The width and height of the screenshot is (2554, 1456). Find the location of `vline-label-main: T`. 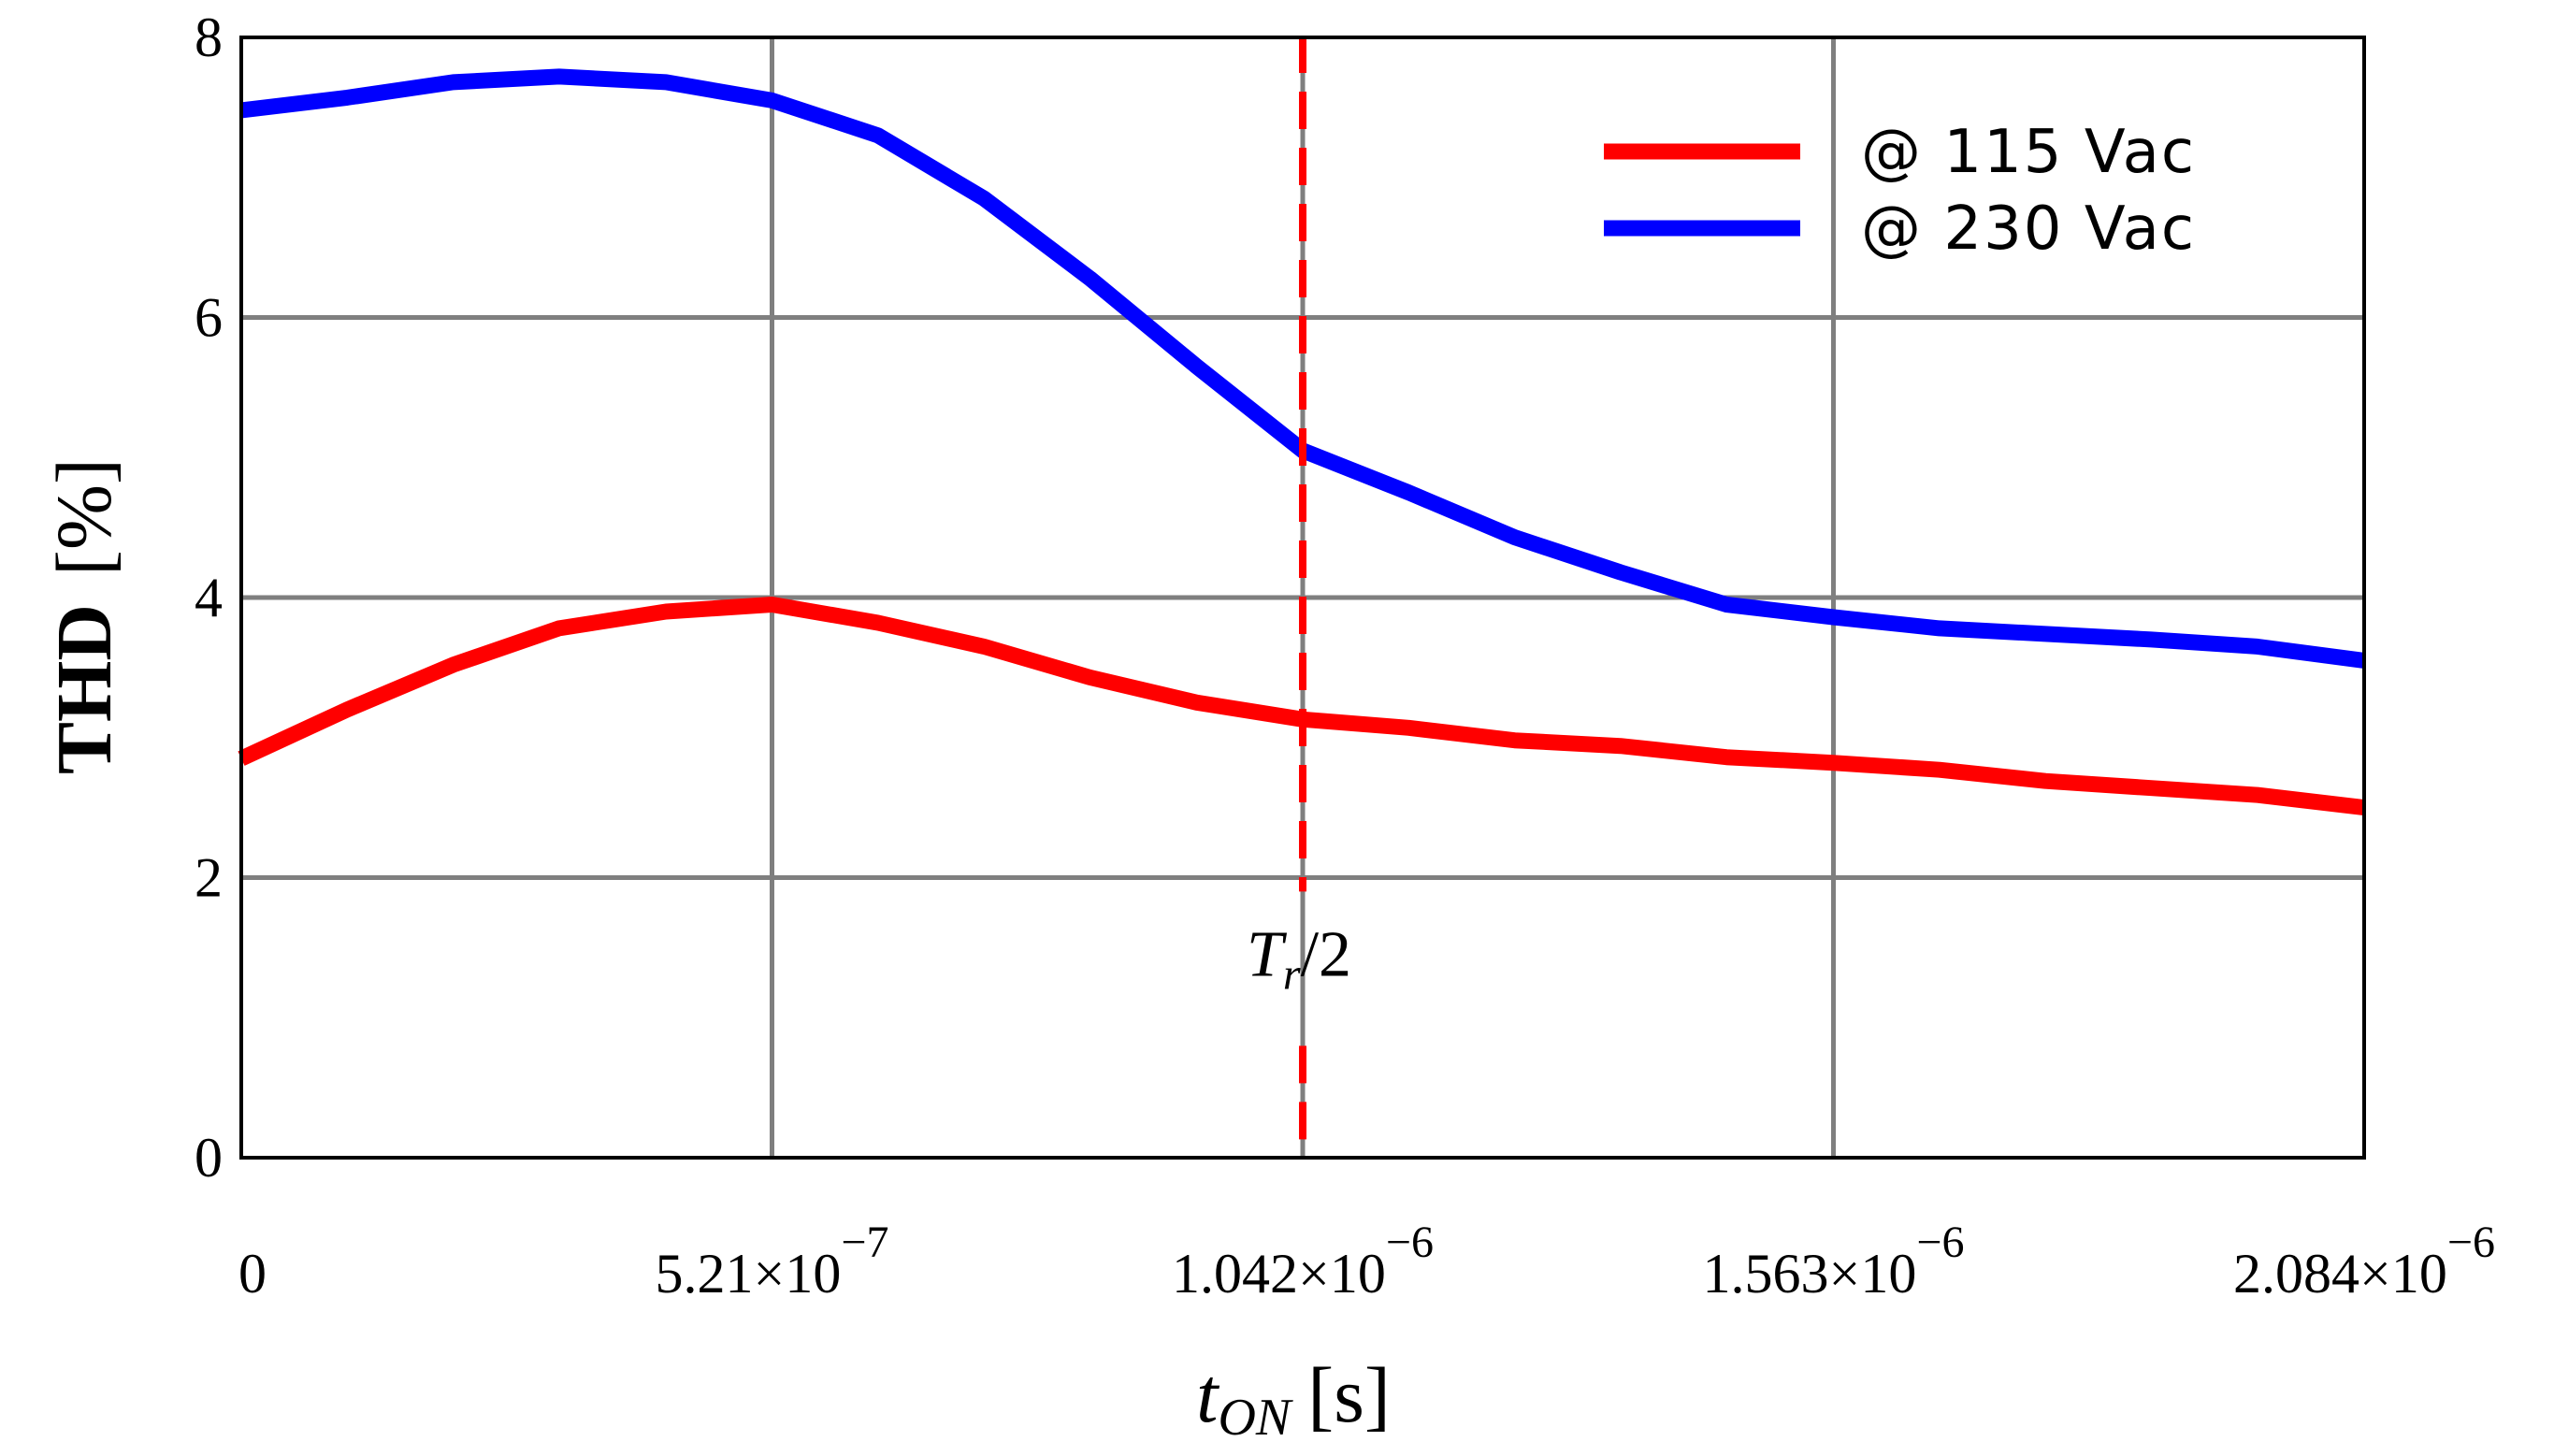

vline-label-main: T is located at coordinates (1267, 954).